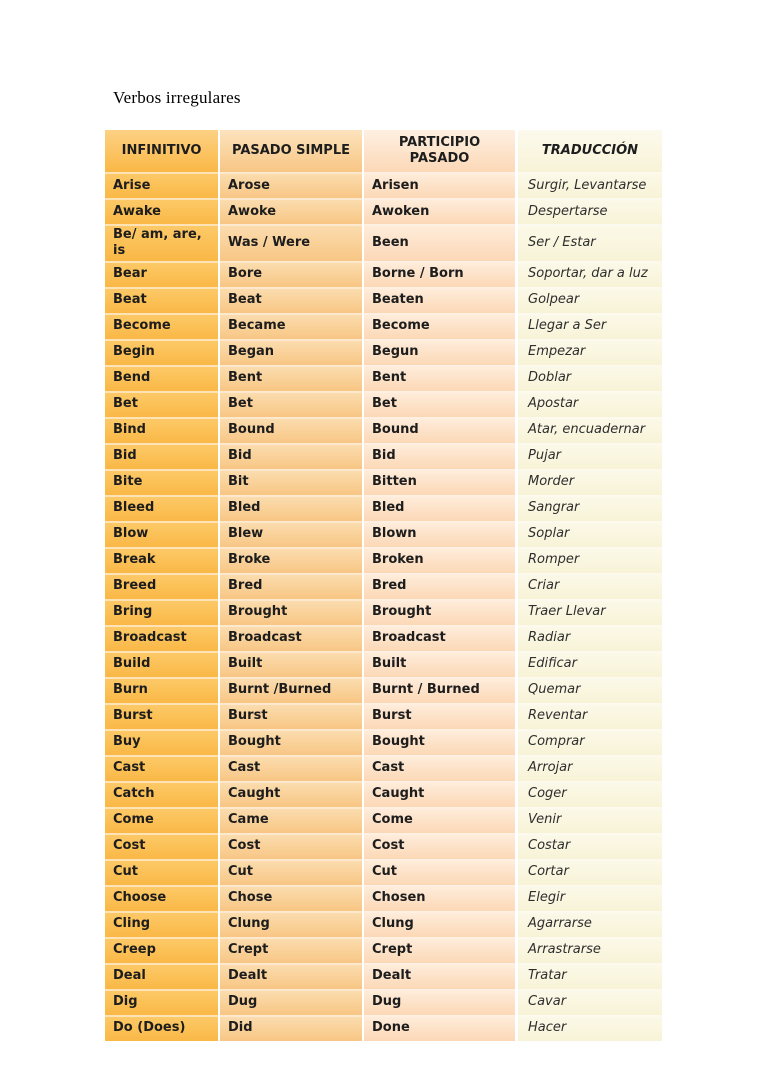  I want to click on cell-traduccion: Atar, encuadernar, so click(588, 429).